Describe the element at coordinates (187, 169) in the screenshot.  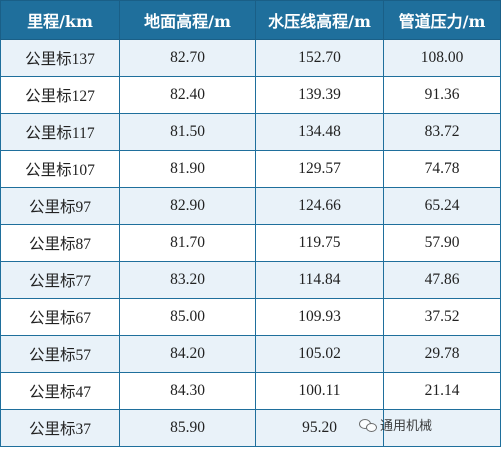
I see `cell-ground-elevation: 81.90` at that location.